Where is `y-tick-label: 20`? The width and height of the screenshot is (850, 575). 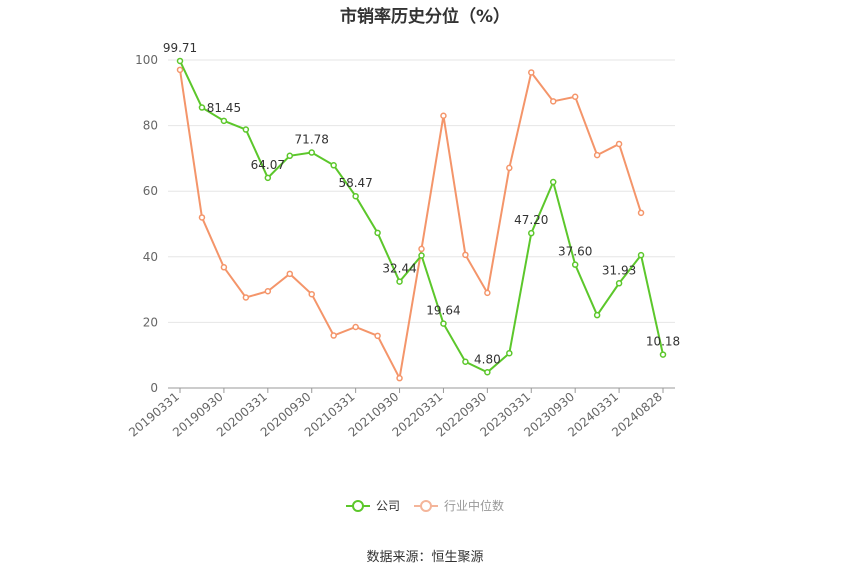 y-tick-label: 20 is located at coordinates (150, 322).